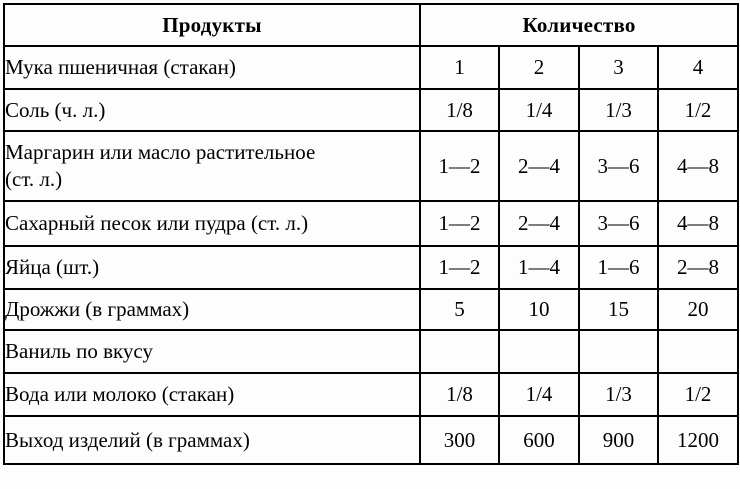 The width and height of the screenshot is (740, 489). What do you see at coordinates (539, 67) in the screenshot?
I see `quantity-cell: 2` at bounding box center [539, 67].